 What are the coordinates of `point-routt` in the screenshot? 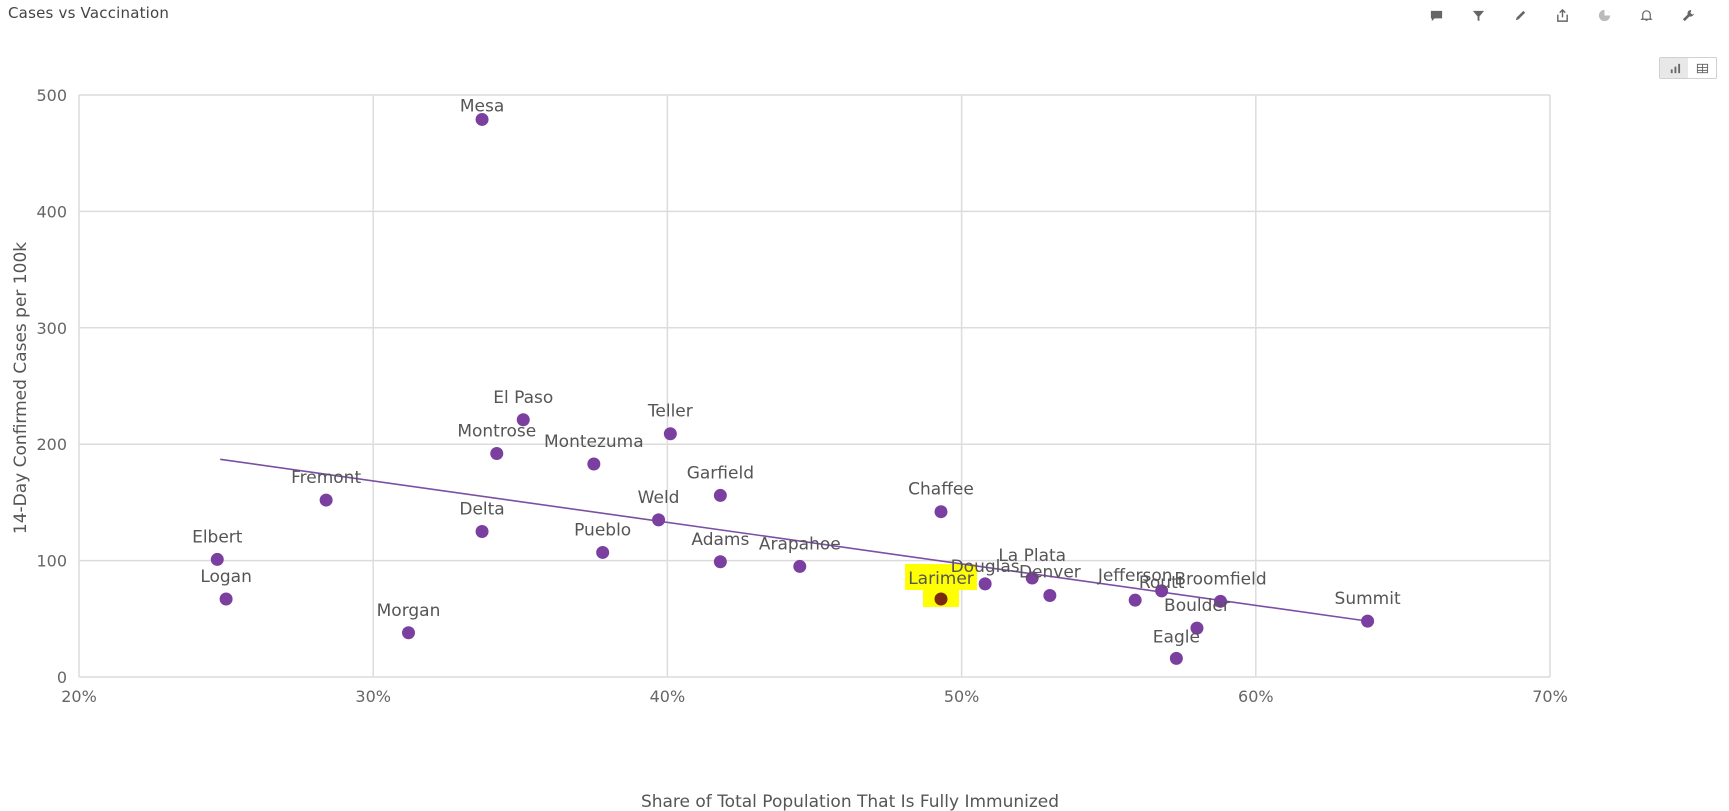 It's located at (1162, 591).